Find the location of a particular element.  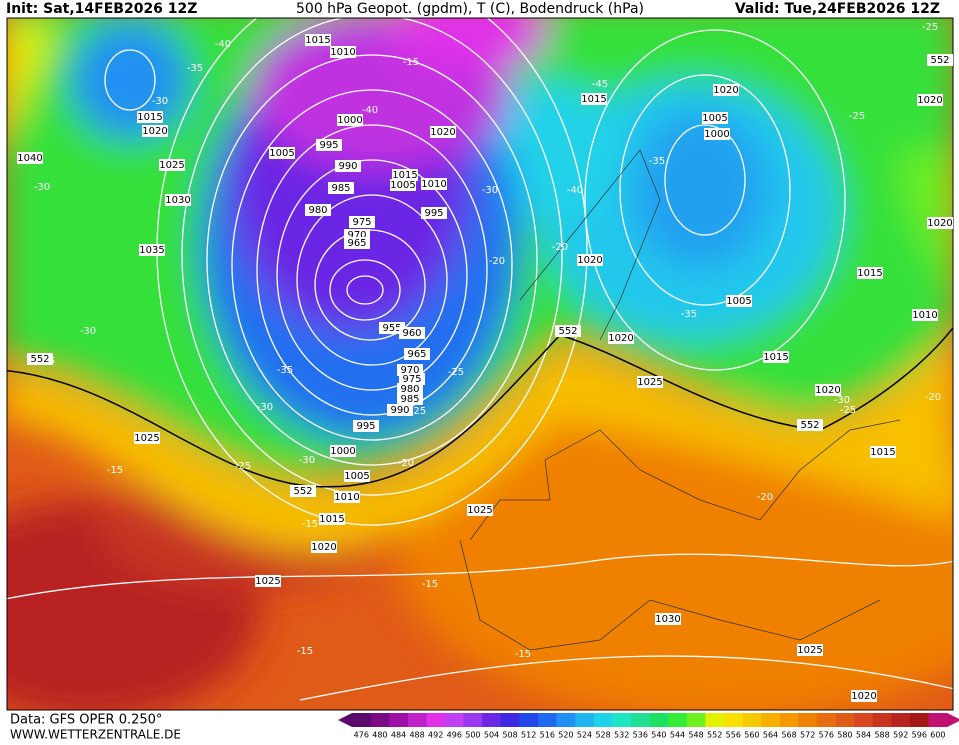

height-label: 552 is located at coordinates (39, 359).